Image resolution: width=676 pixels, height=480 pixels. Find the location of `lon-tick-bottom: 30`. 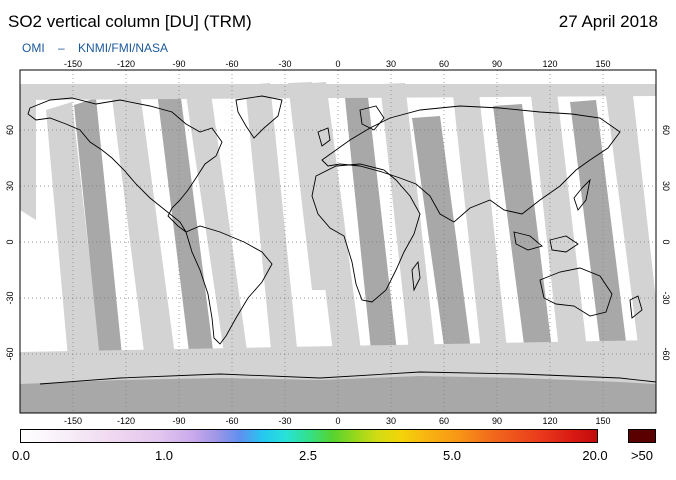

lon-tick-bottom: 30 is located at coordinates (391, 420).